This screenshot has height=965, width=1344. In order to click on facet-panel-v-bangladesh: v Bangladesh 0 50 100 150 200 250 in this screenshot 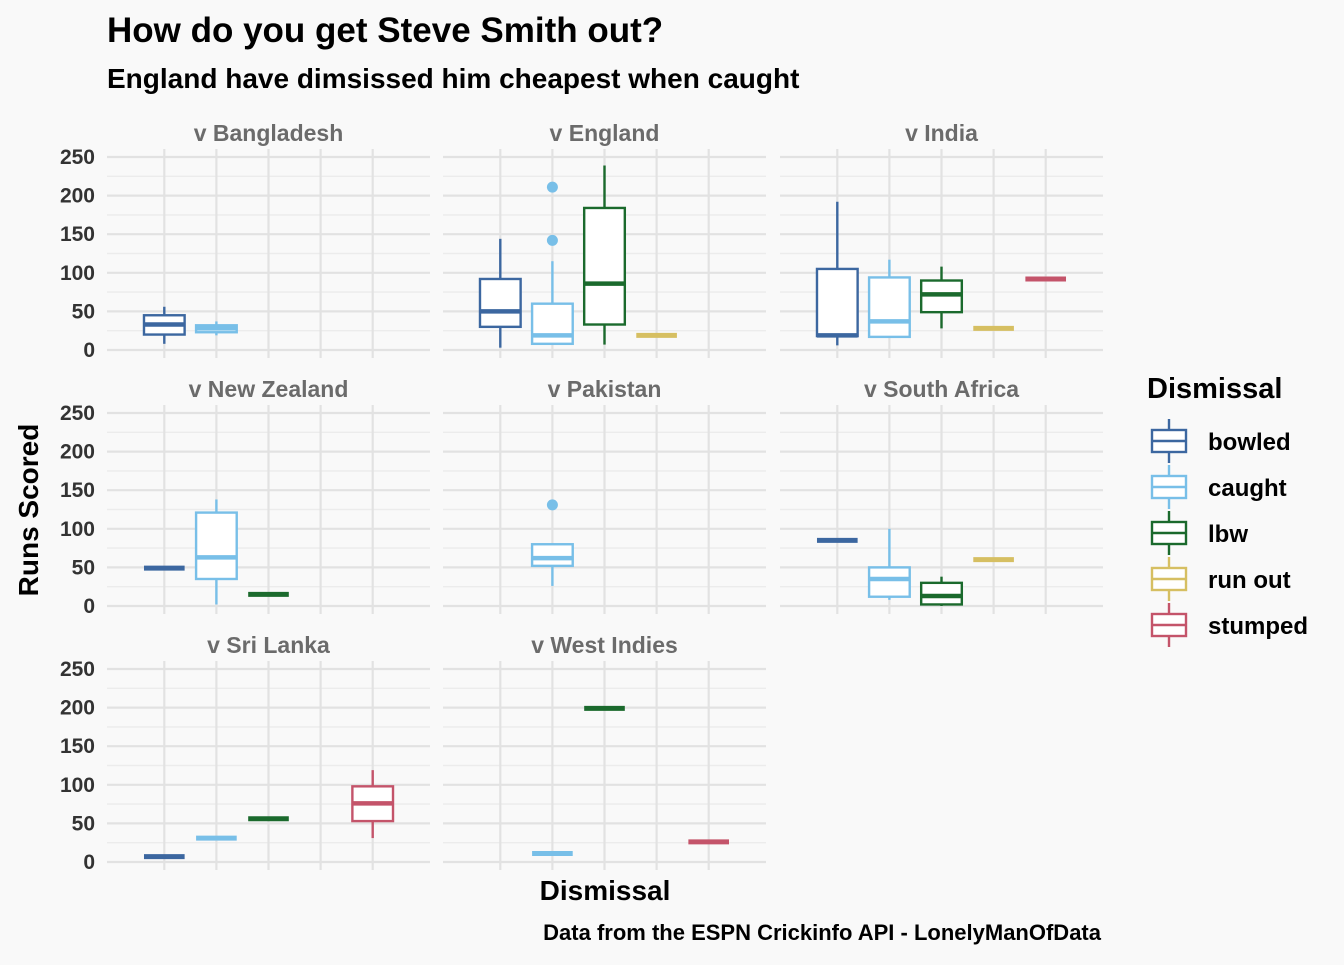, I will do `click(245, 241)`.